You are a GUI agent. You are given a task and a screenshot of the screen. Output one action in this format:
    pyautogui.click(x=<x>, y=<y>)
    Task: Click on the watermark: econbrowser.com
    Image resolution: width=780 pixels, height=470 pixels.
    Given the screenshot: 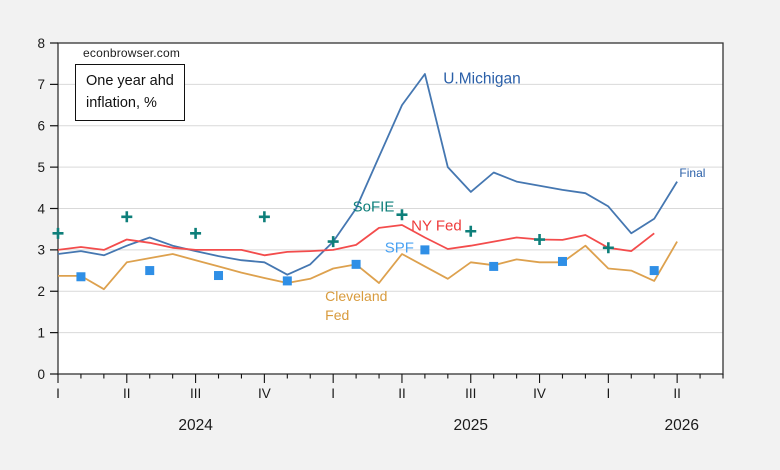 What is the action you would take?
    pyautogui.click(x=132, y=53)
    